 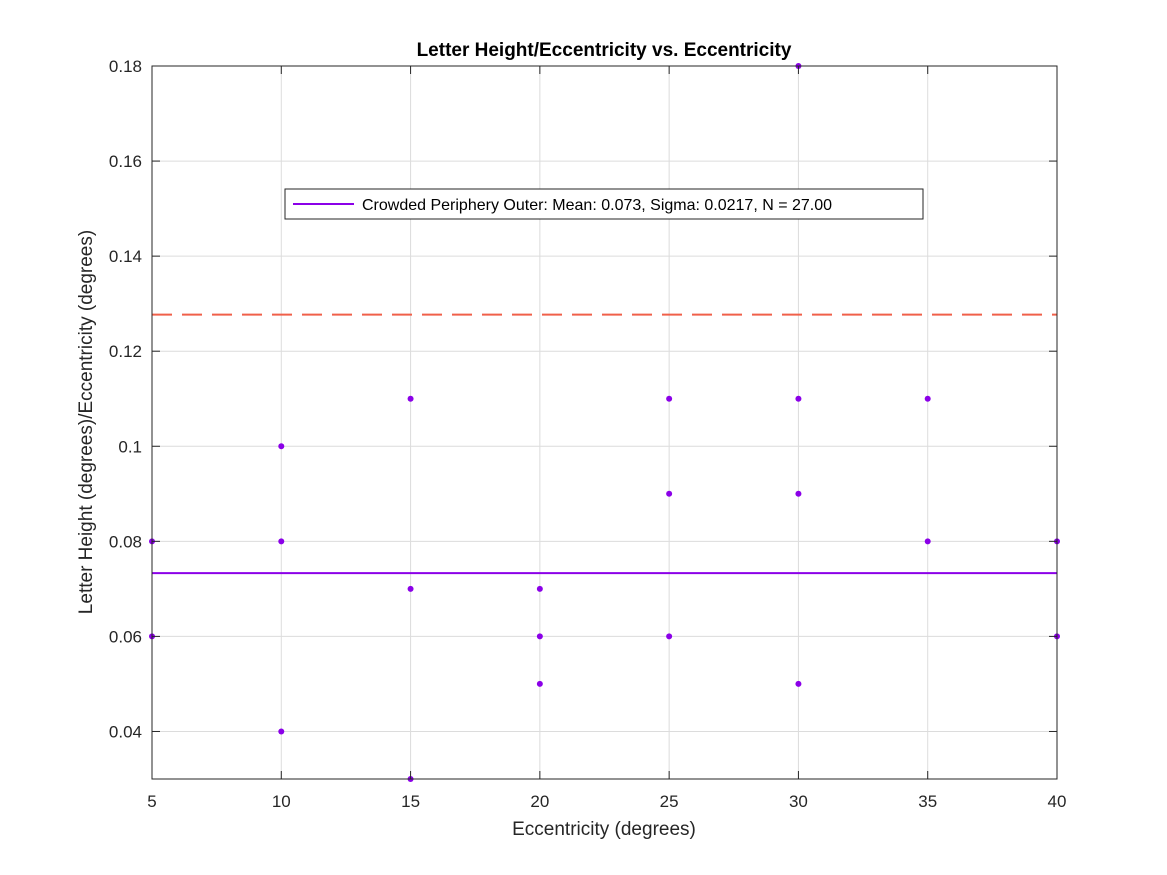 What do you see at coordinates (669, 801) in the screenshot?
I see `x-tick-label: 25` at bounding box center [669, 801].